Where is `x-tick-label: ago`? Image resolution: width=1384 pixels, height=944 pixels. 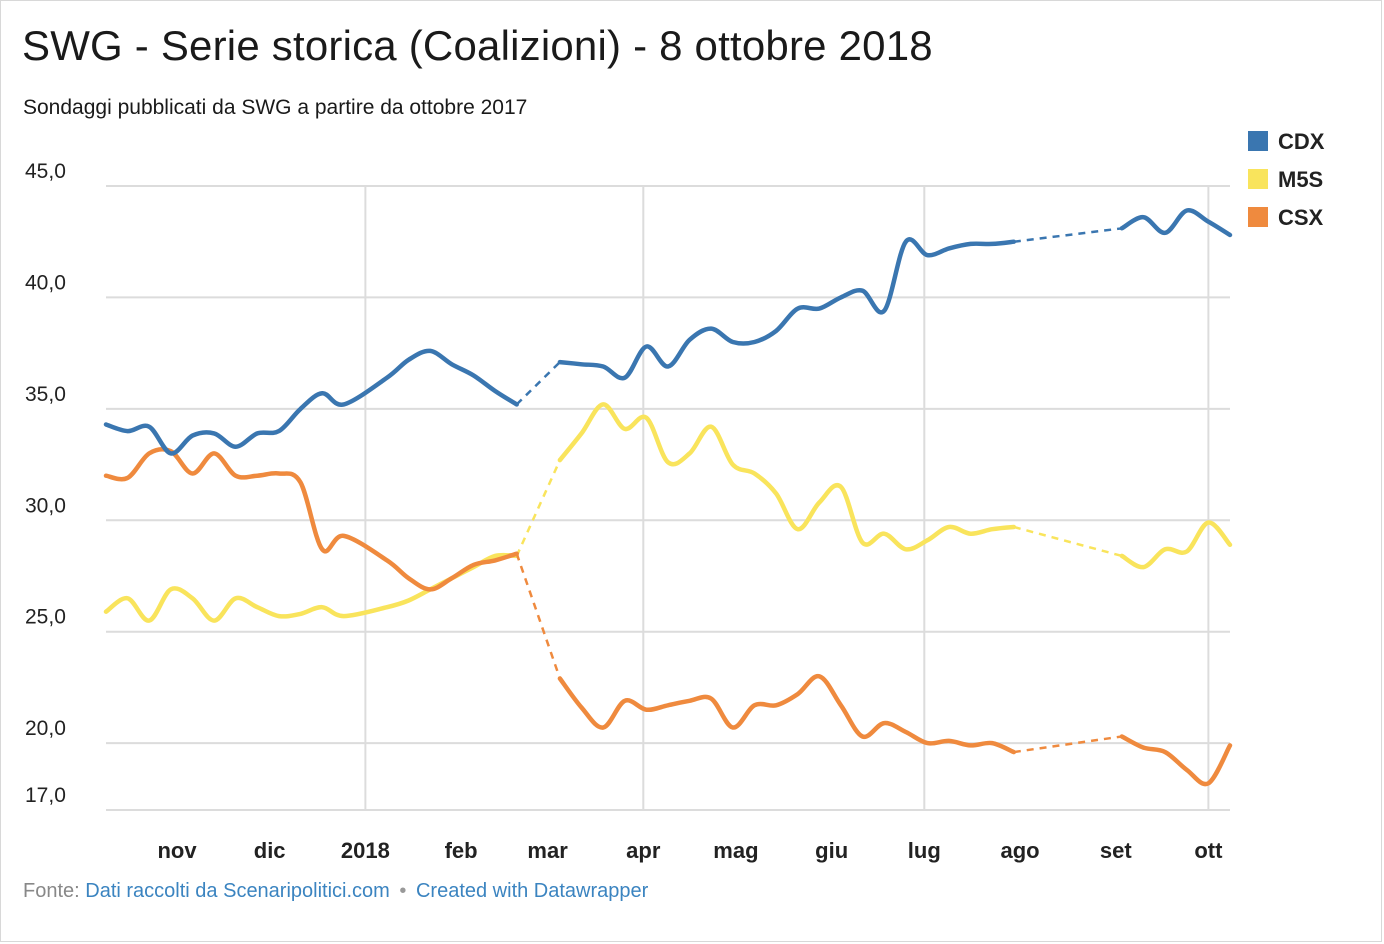 x-tick-label: ago is located at coordinates (1019, 850).